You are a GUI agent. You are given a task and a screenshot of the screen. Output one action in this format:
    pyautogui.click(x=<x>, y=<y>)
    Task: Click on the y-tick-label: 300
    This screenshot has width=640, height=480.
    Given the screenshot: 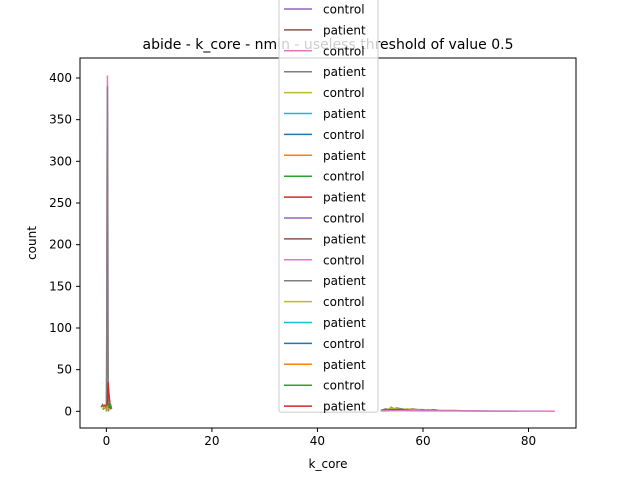 What is the action you would take?
    pyautogui.click(x=60, y=161)
    